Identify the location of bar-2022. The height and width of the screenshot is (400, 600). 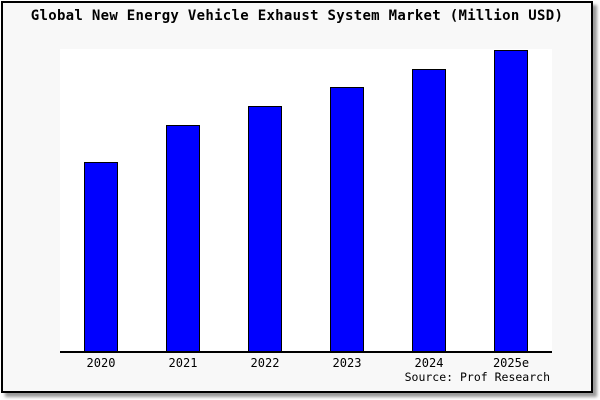
(265, 228).